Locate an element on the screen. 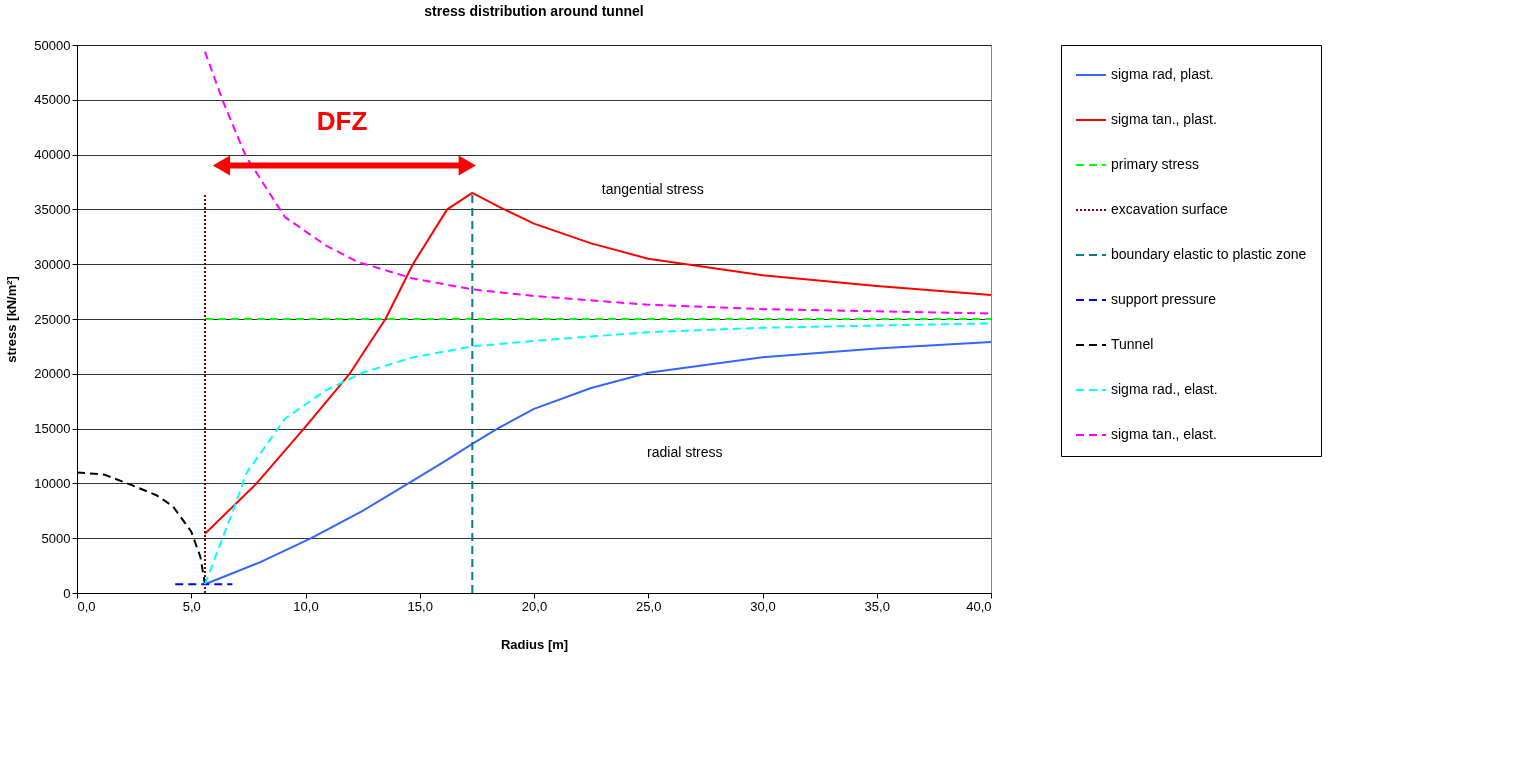 The width and height of the screenshot is (1534, 762). x-axis-title: Radius [m] is located at coordinates (534, 644).